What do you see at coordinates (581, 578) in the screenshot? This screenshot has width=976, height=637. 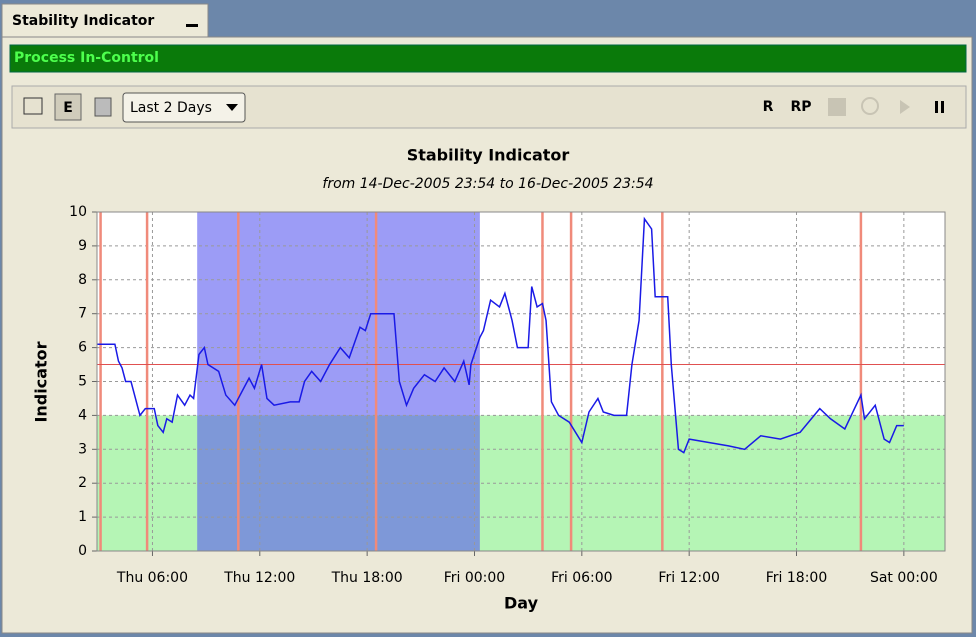 I see `x-tick-label: Fri 06:00` at bounding box center [581, 578].